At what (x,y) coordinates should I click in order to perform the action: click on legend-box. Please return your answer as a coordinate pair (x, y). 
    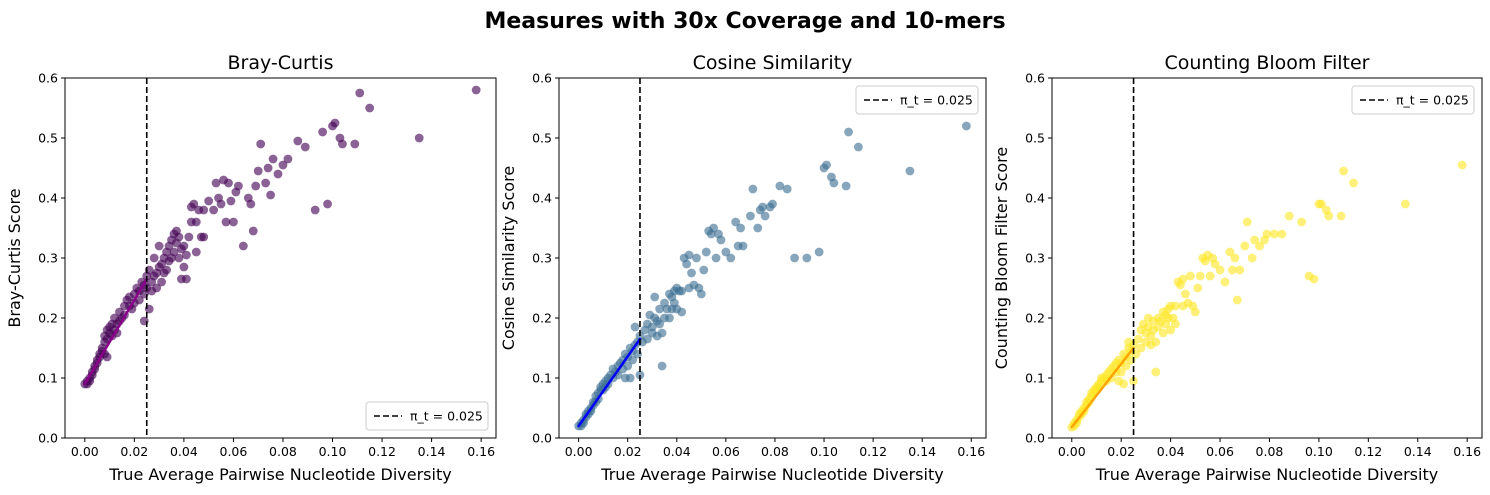
    Looking at the image, I should click on (1413, 100).